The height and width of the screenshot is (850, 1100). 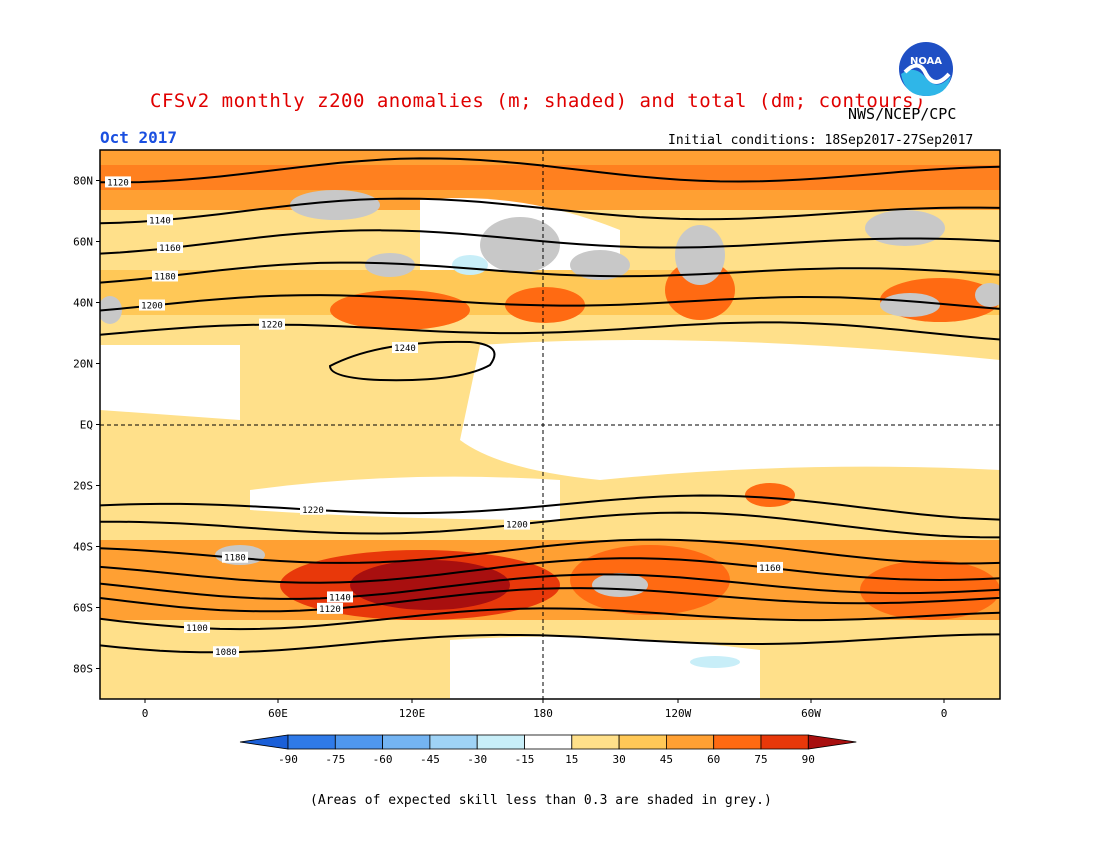 What do you see at coordinates (678, 713) in the screenshot?
I see `lon-label: 120W` at bounding box center [678, 713].